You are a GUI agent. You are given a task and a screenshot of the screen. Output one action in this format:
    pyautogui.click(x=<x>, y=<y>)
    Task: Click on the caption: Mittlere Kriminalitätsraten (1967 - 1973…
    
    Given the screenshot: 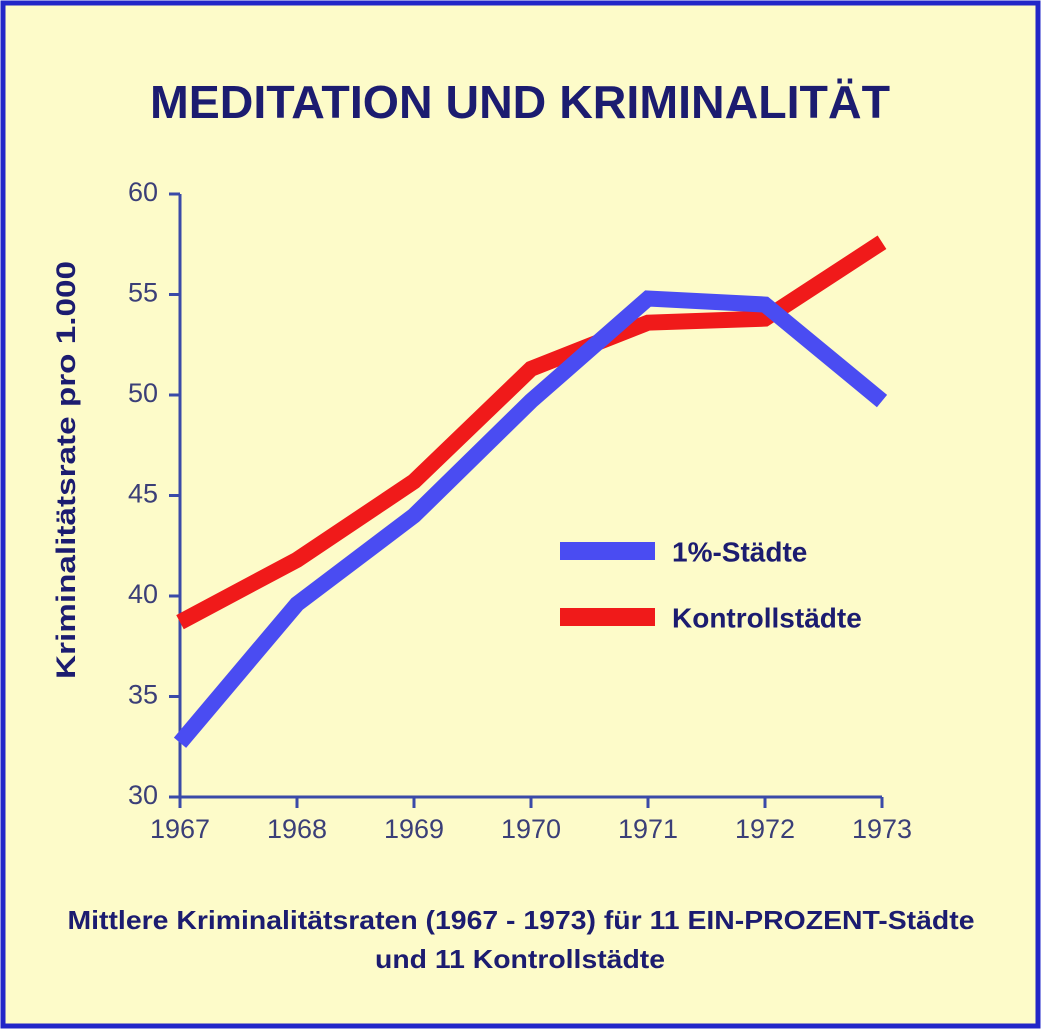 What is the action you would take?
    pyautogui.click(x=521, y=920)
    